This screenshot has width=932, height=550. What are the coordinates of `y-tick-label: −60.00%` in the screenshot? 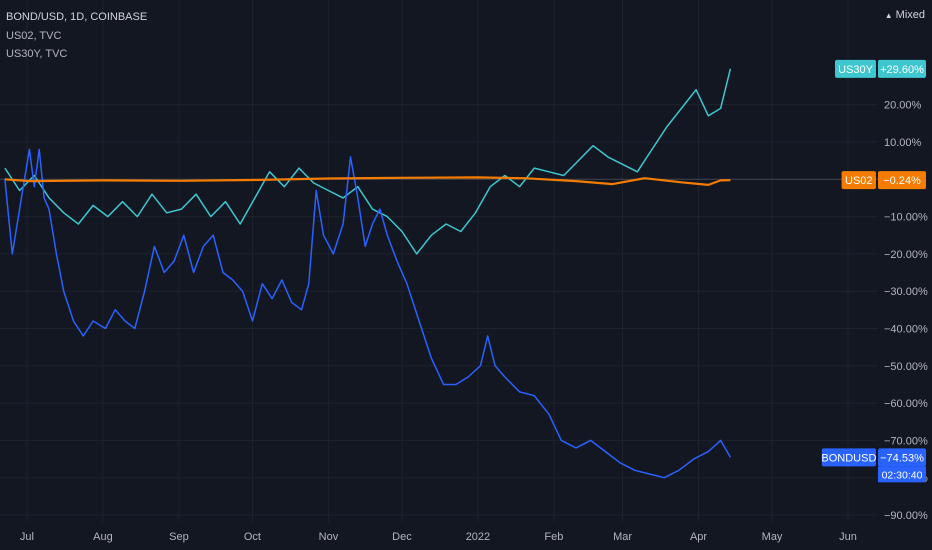 It's located at (906, 404).